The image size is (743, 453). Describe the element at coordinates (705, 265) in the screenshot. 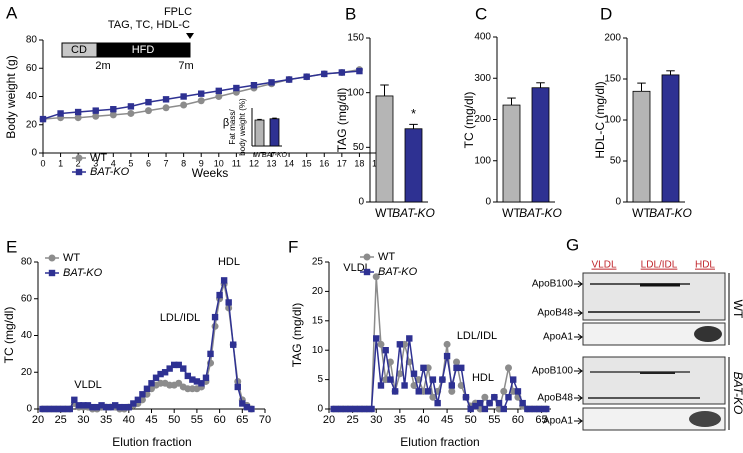

I see `fraction-label: HDL` at that location.